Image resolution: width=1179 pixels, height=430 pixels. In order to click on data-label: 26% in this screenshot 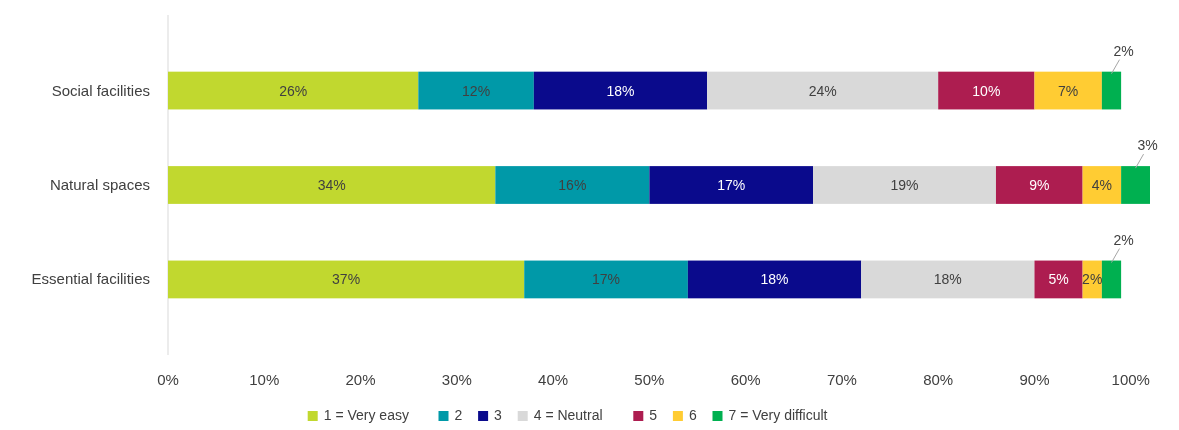, I will do `click(293, 90)`.